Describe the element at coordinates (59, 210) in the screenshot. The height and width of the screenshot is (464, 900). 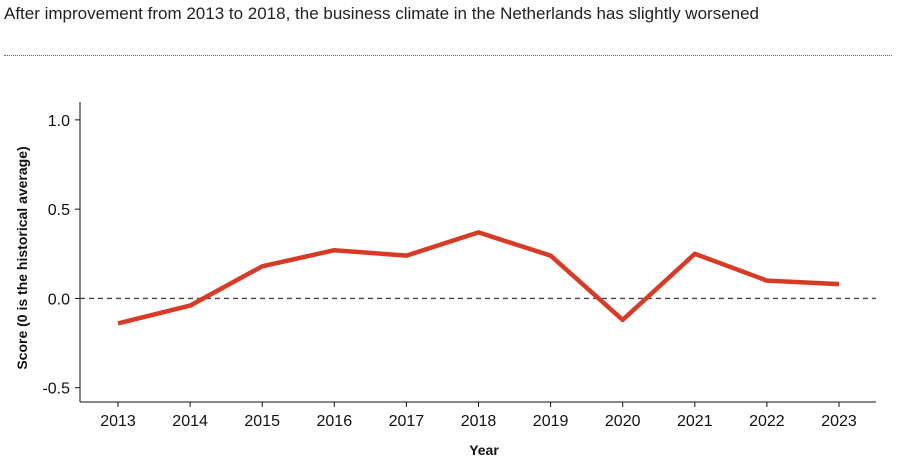
I see `y-tick-label: 0.5` at that location.